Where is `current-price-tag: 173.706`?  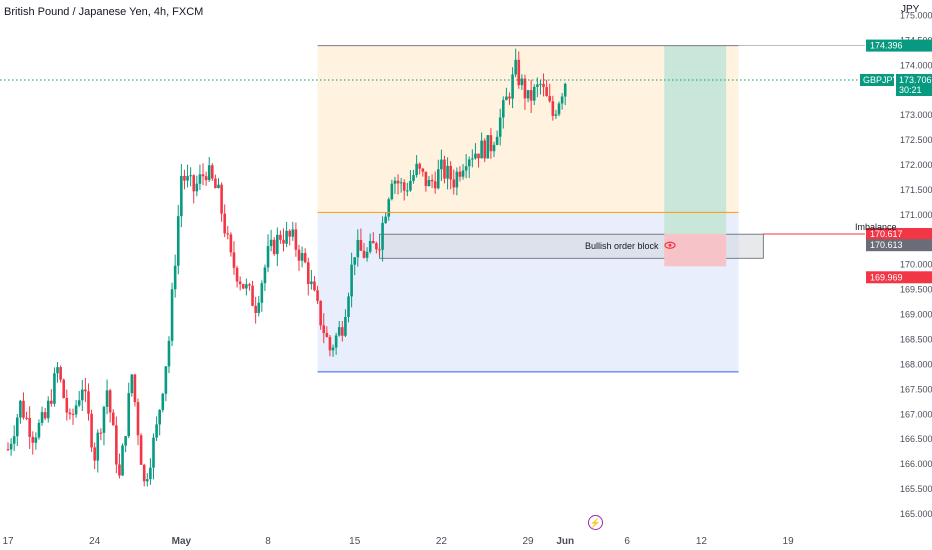
current-price-tag: 173.706 is located at coordinates (915, 80).